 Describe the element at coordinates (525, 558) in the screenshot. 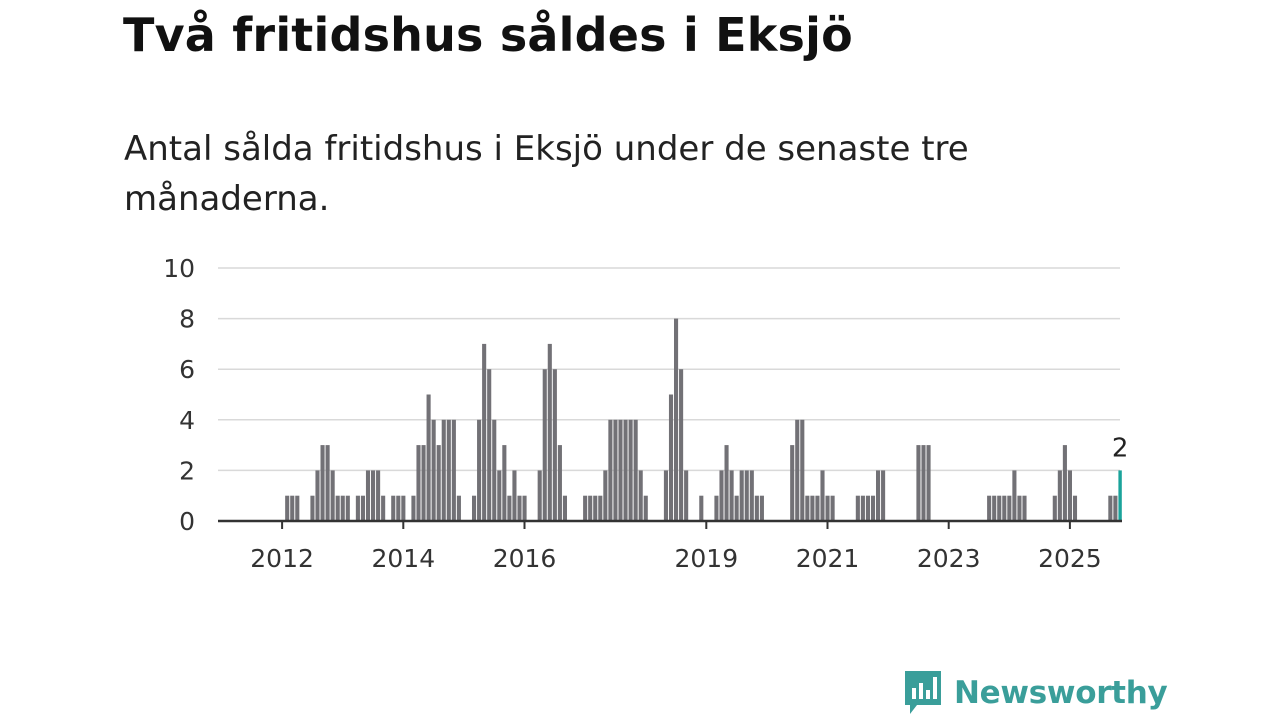

I see `x-tick-label: 2016` at that location.